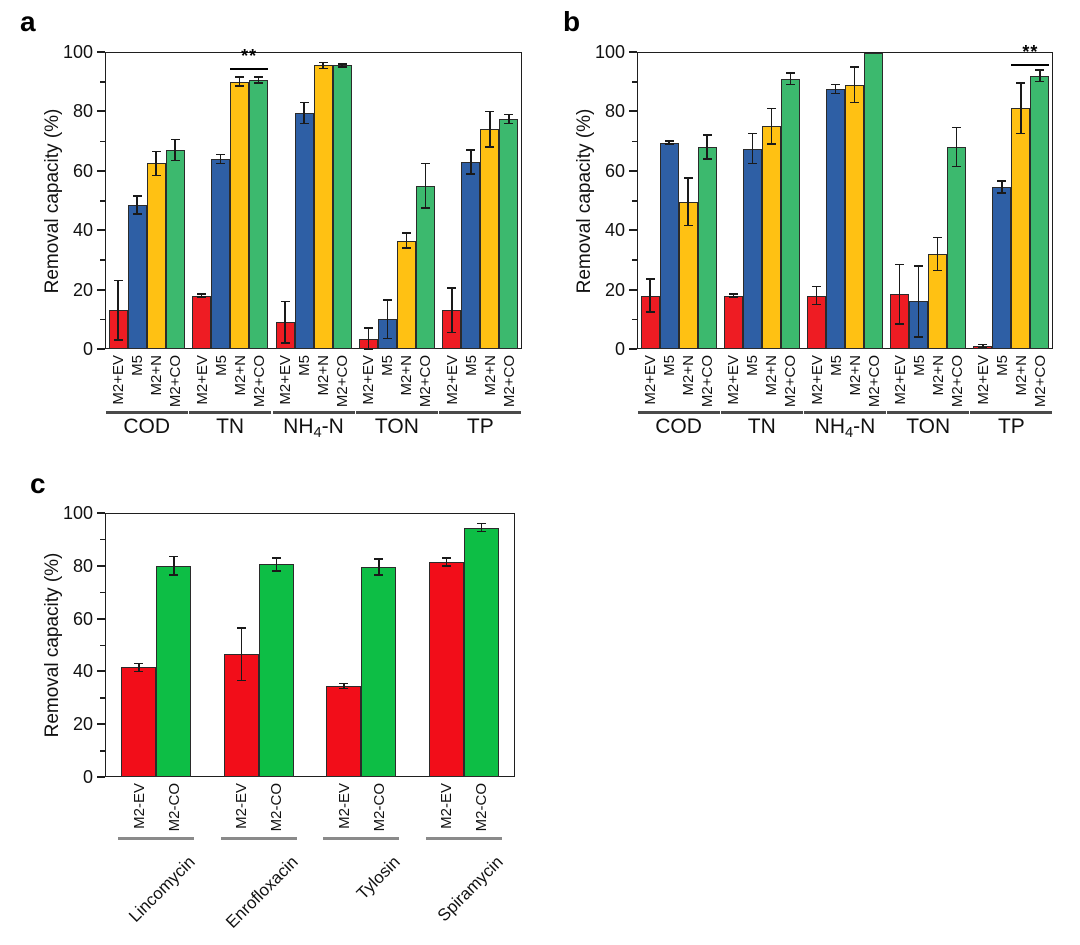 The image size is (1080, 945). What do you see at coordinates (761, 426) in the screenshot?
I see `group-name: TN` at bounding box center [761, 426].